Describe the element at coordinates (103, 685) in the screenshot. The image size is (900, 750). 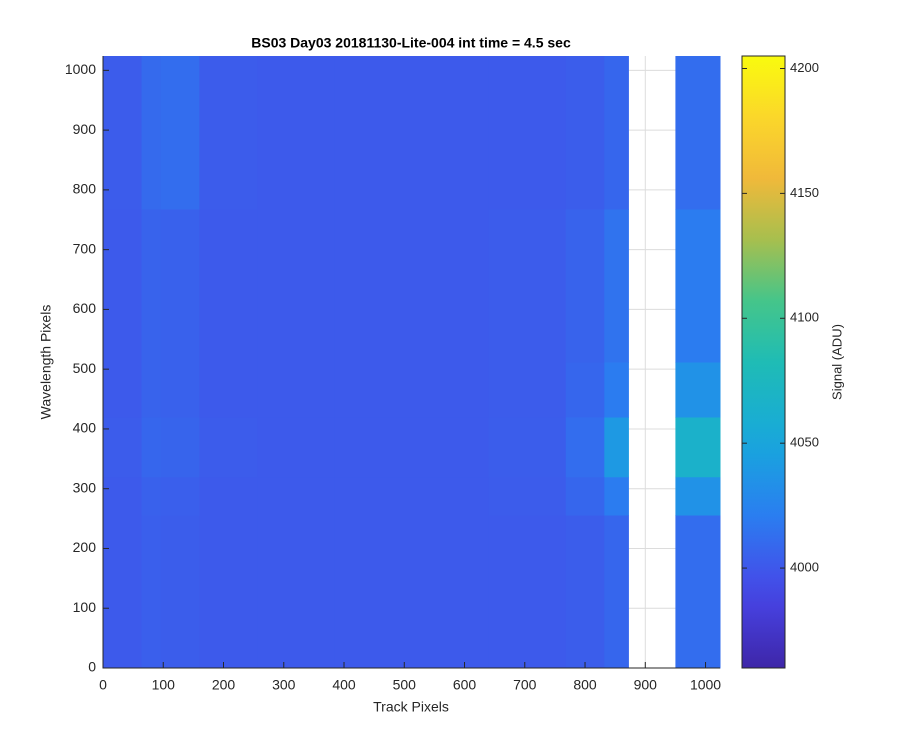
I see `x-tick-label: 0` at that location.